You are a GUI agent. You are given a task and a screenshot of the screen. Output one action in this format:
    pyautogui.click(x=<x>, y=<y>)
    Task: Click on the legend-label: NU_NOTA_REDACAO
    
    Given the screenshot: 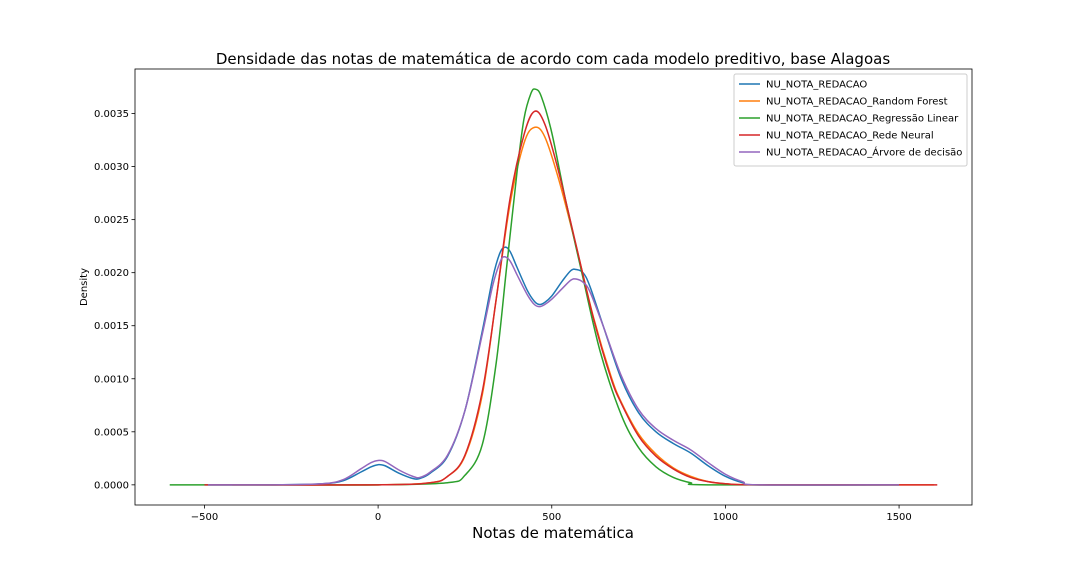 What is the action you would take?
    pyautogui.click(x=816, y=85)
    